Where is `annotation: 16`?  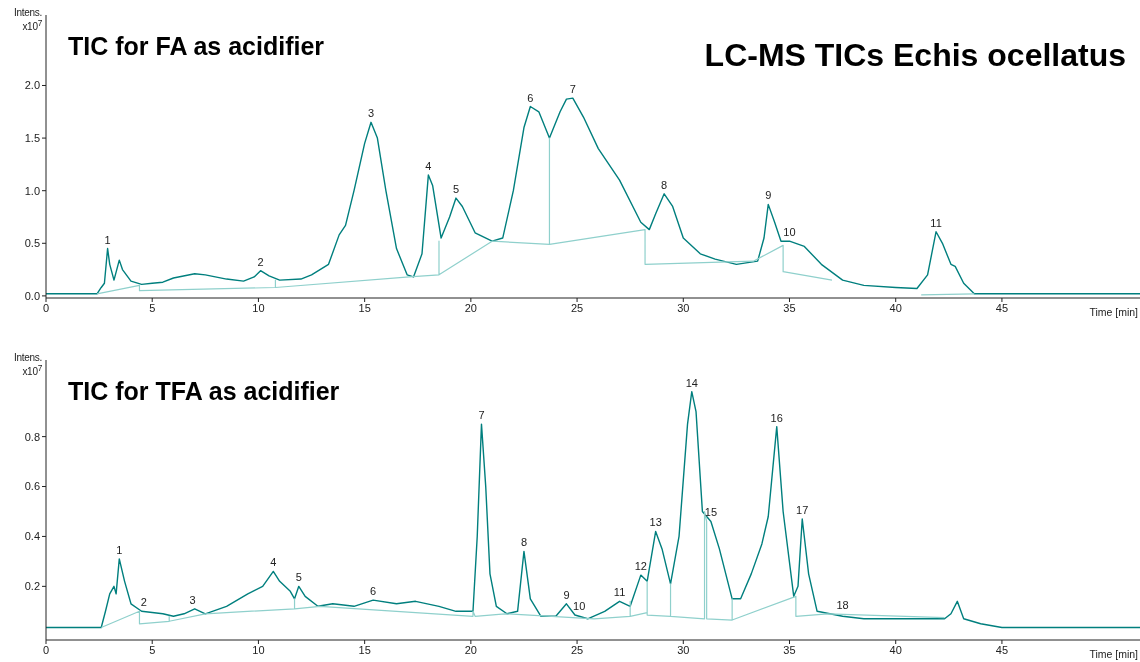 annotation: 16 is located at coordinates (776, 417).